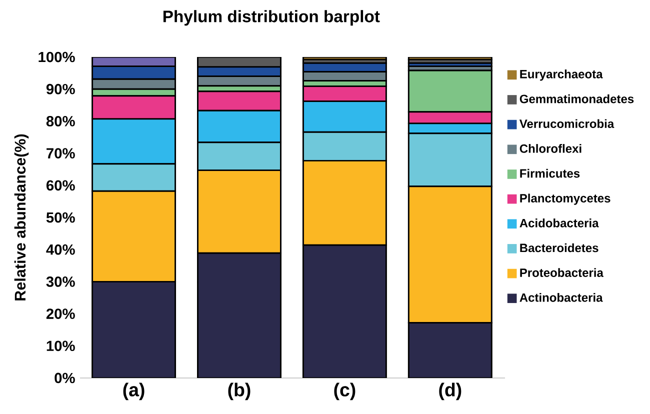 The height and width of the screenshot is (414, 650). What do you see at coordinates (21, 217) in the screenshot?
I see `y-axis-title: Relative abundance(%)` at bounding box center [21, 217].